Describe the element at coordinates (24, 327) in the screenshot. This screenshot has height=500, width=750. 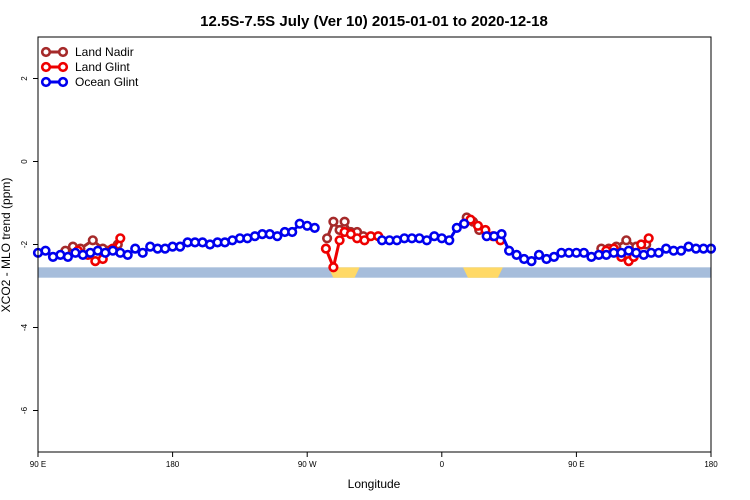
I see `y-tick-label: -4` at that location.